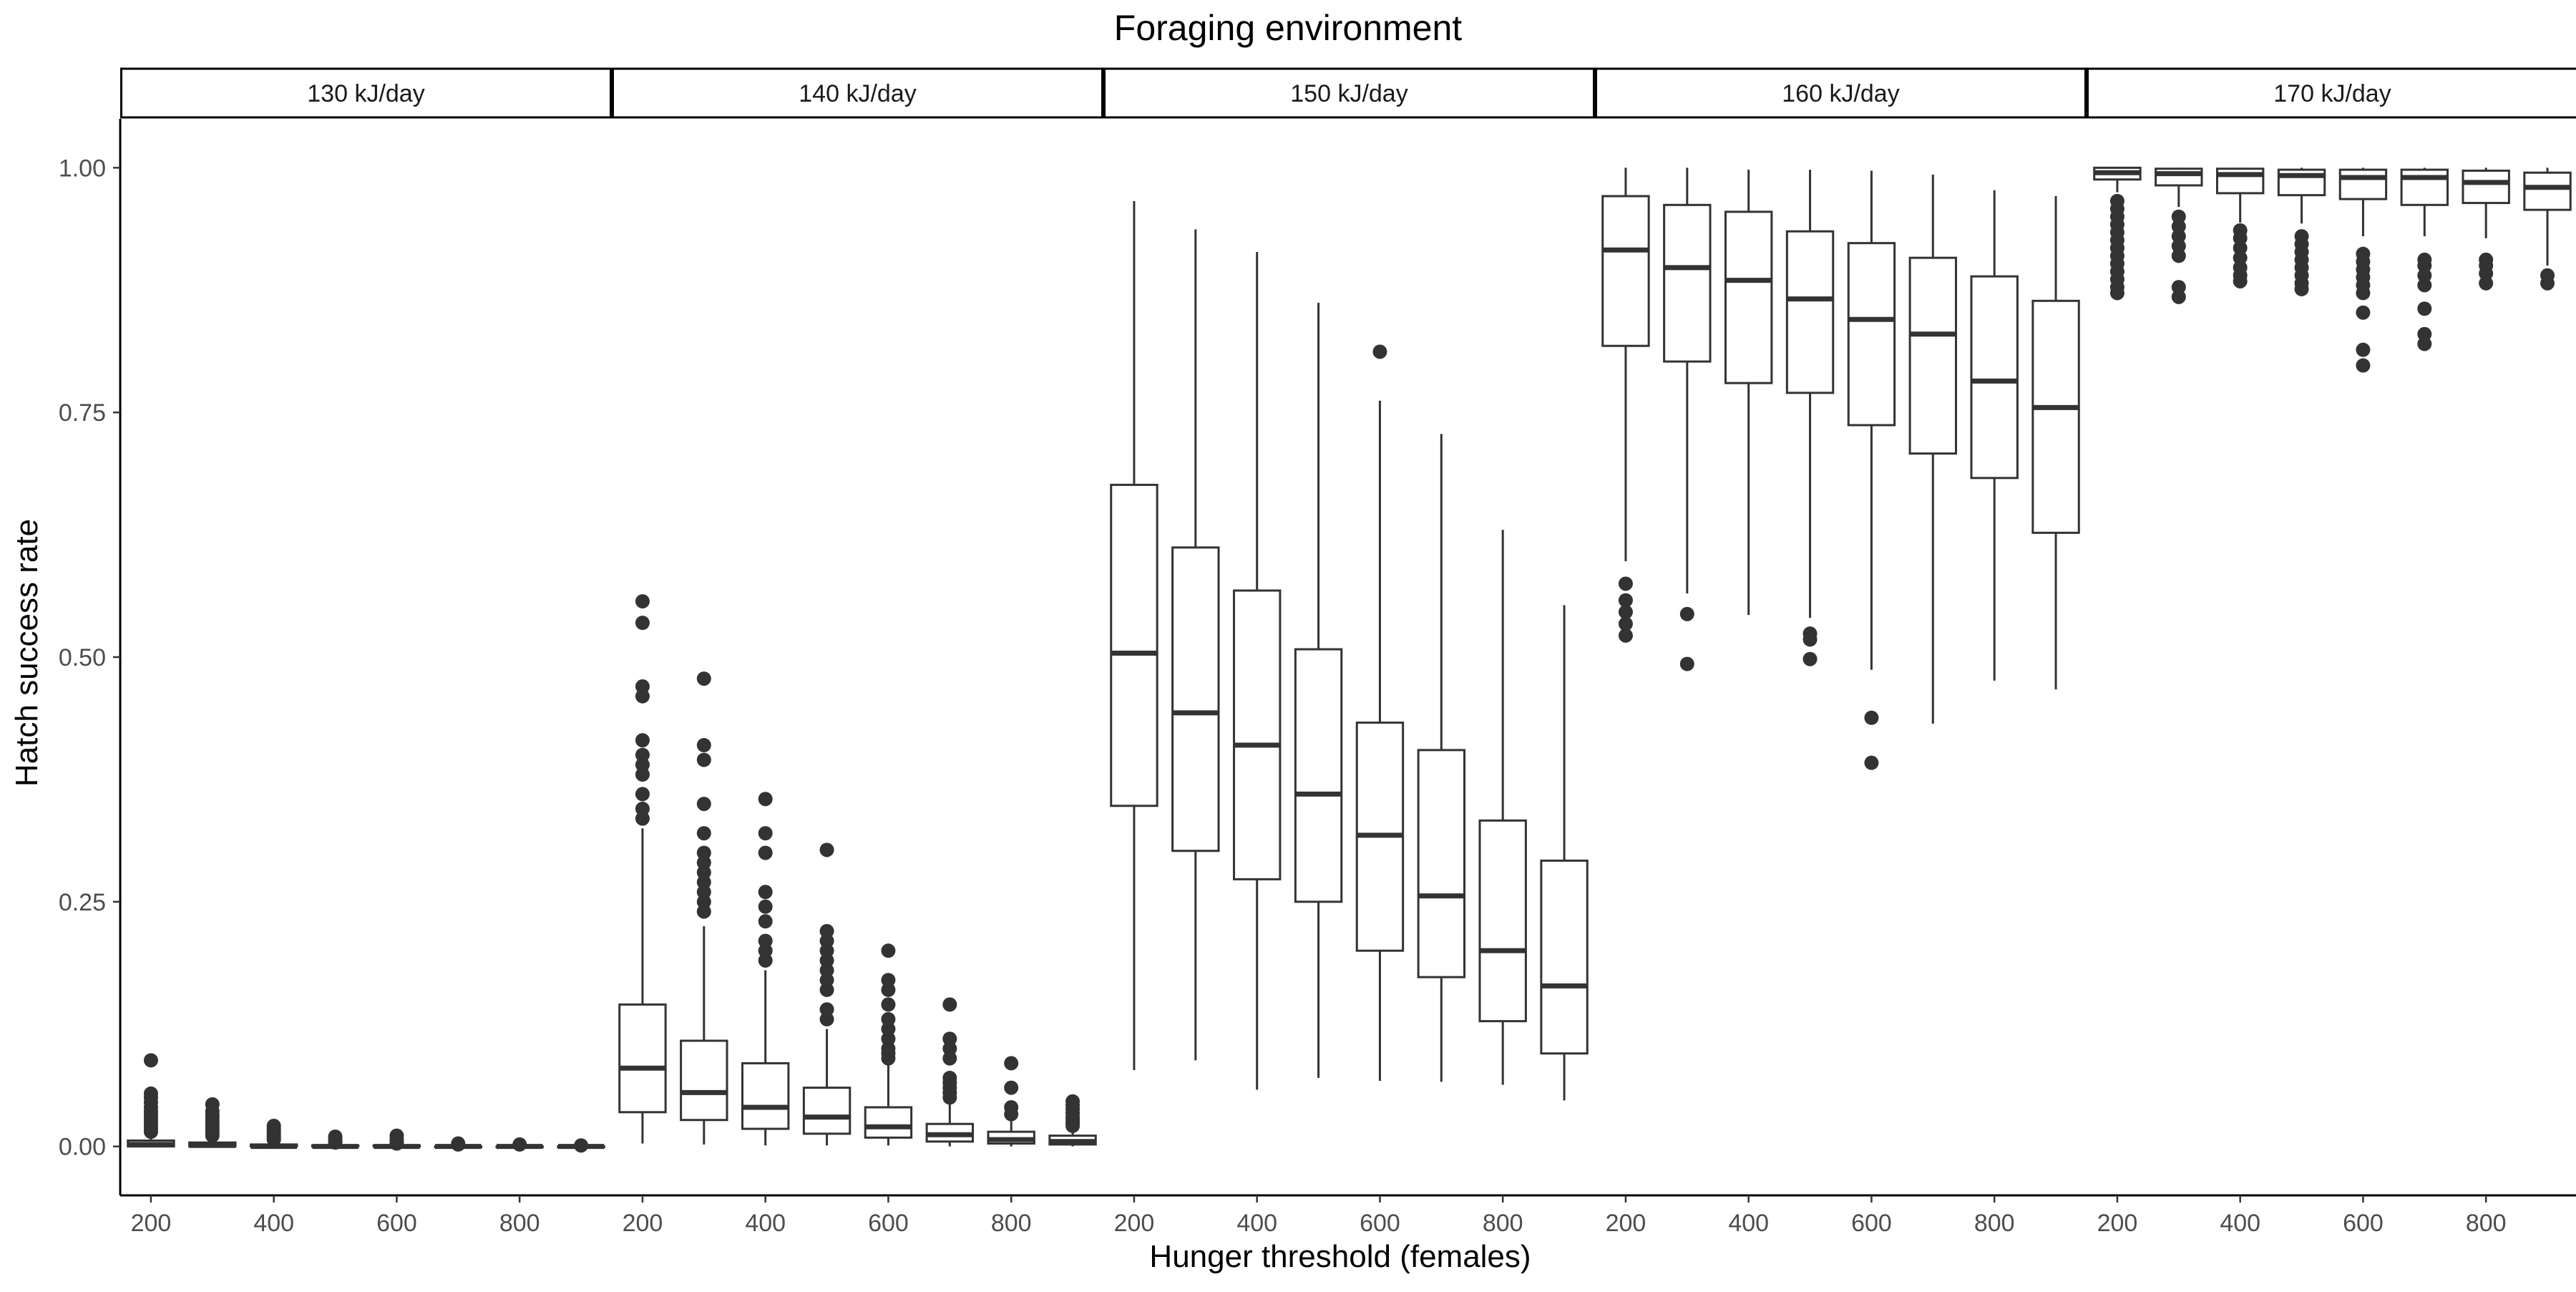 The image size is (2576, 1292). I want to click on facet-strip-label: 140 kJ/day, so click(858, 93).